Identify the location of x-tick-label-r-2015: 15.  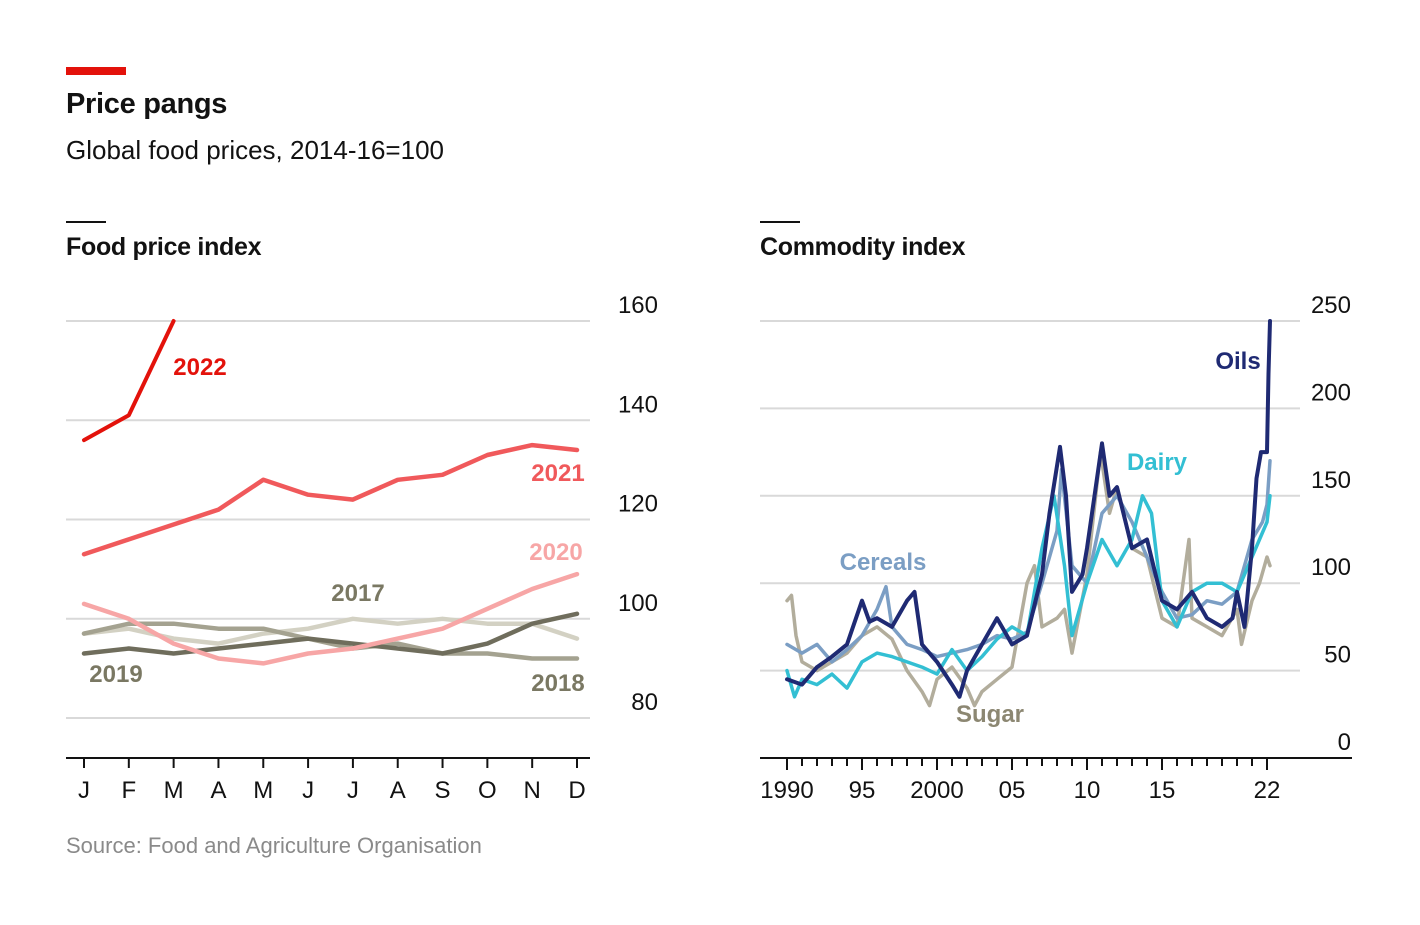
(1162, 790).